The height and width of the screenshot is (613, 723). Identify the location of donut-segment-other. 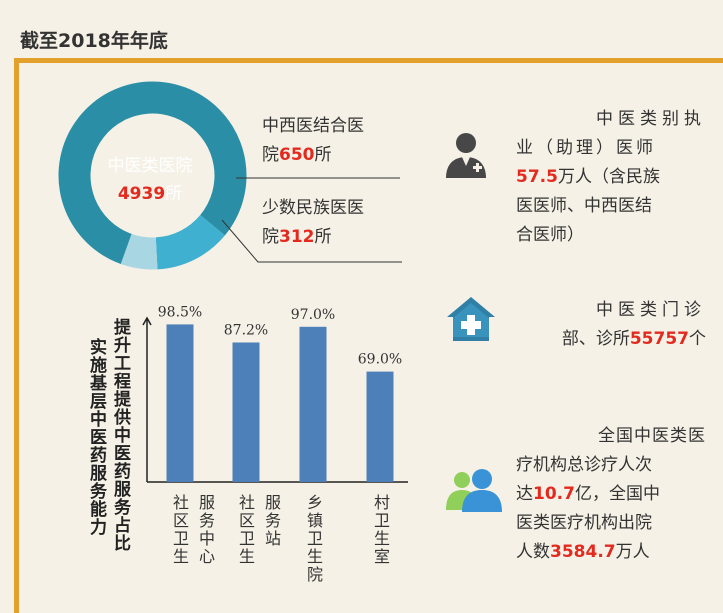
(152, 172).